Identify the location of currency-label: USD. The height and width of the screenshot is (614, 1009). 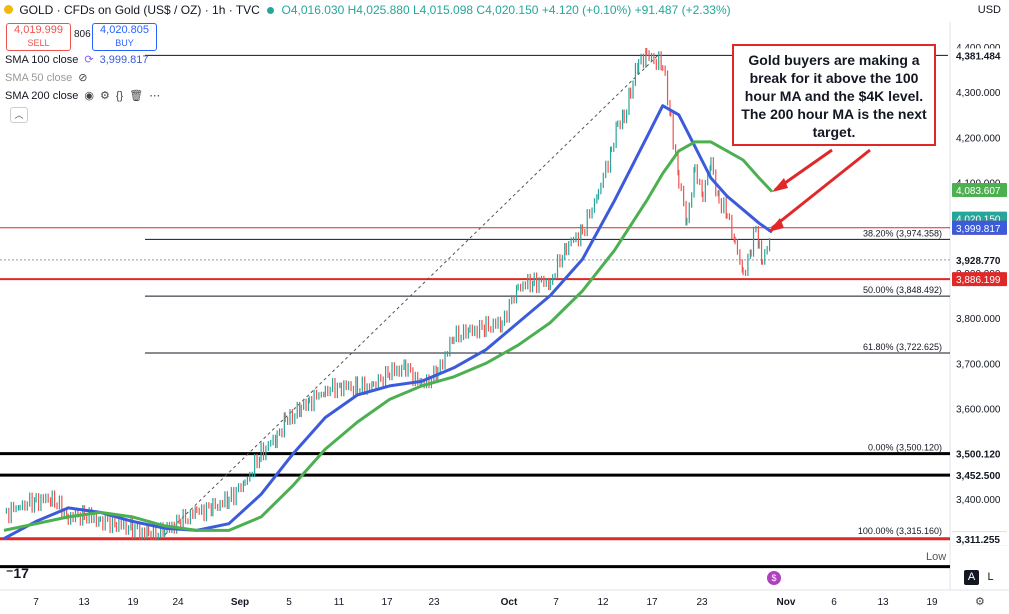
(989, 10).